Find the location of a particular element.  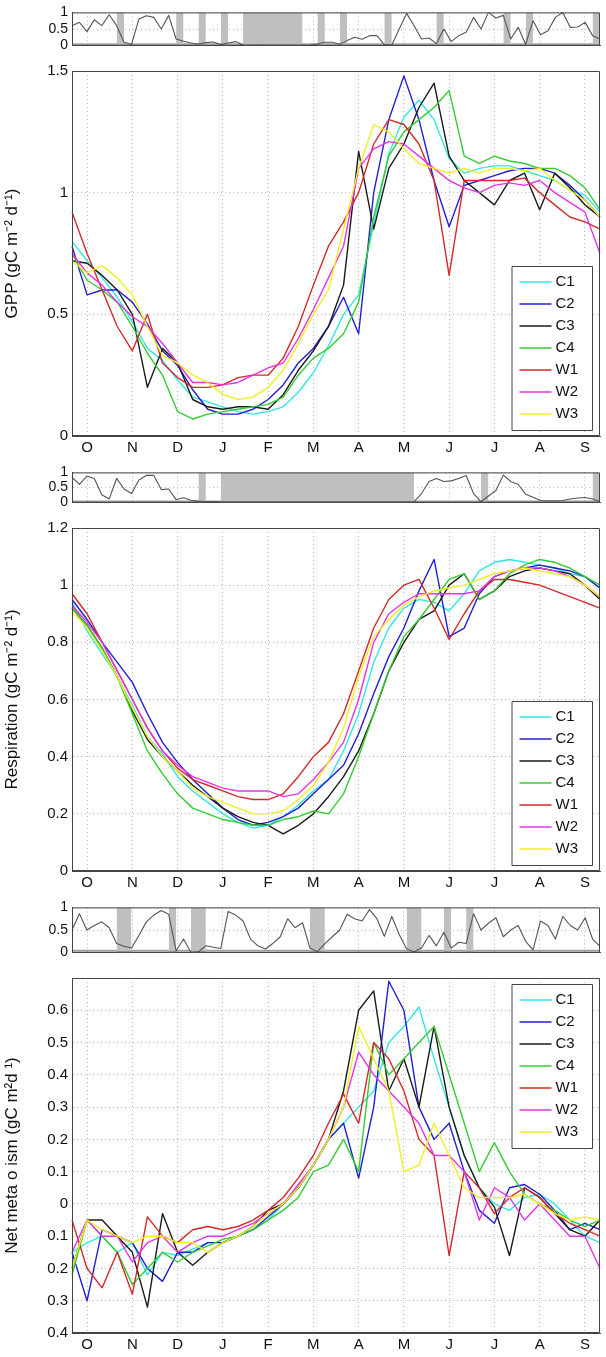

y-axis-title: Net meta o ism (gC m²d ¹) is located at coordinates (11, 1155).